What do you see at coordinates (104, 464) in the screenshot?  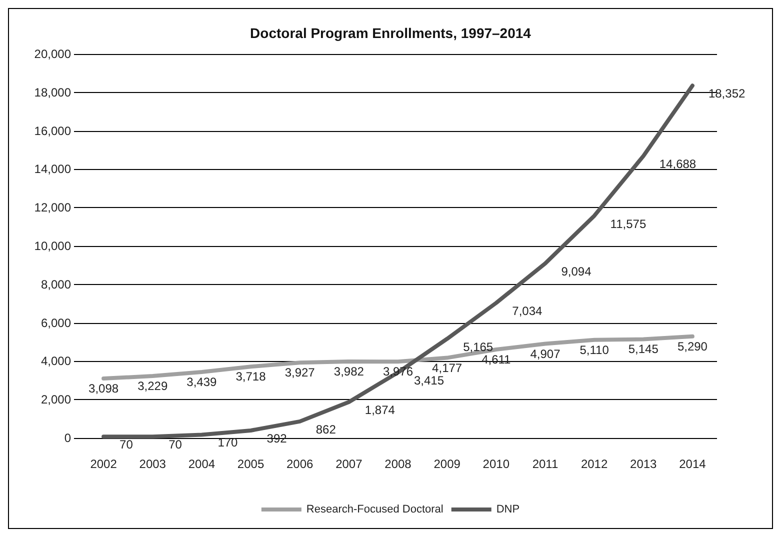 I see `x-tick-label: 2002` at bounding box center [104, 464].